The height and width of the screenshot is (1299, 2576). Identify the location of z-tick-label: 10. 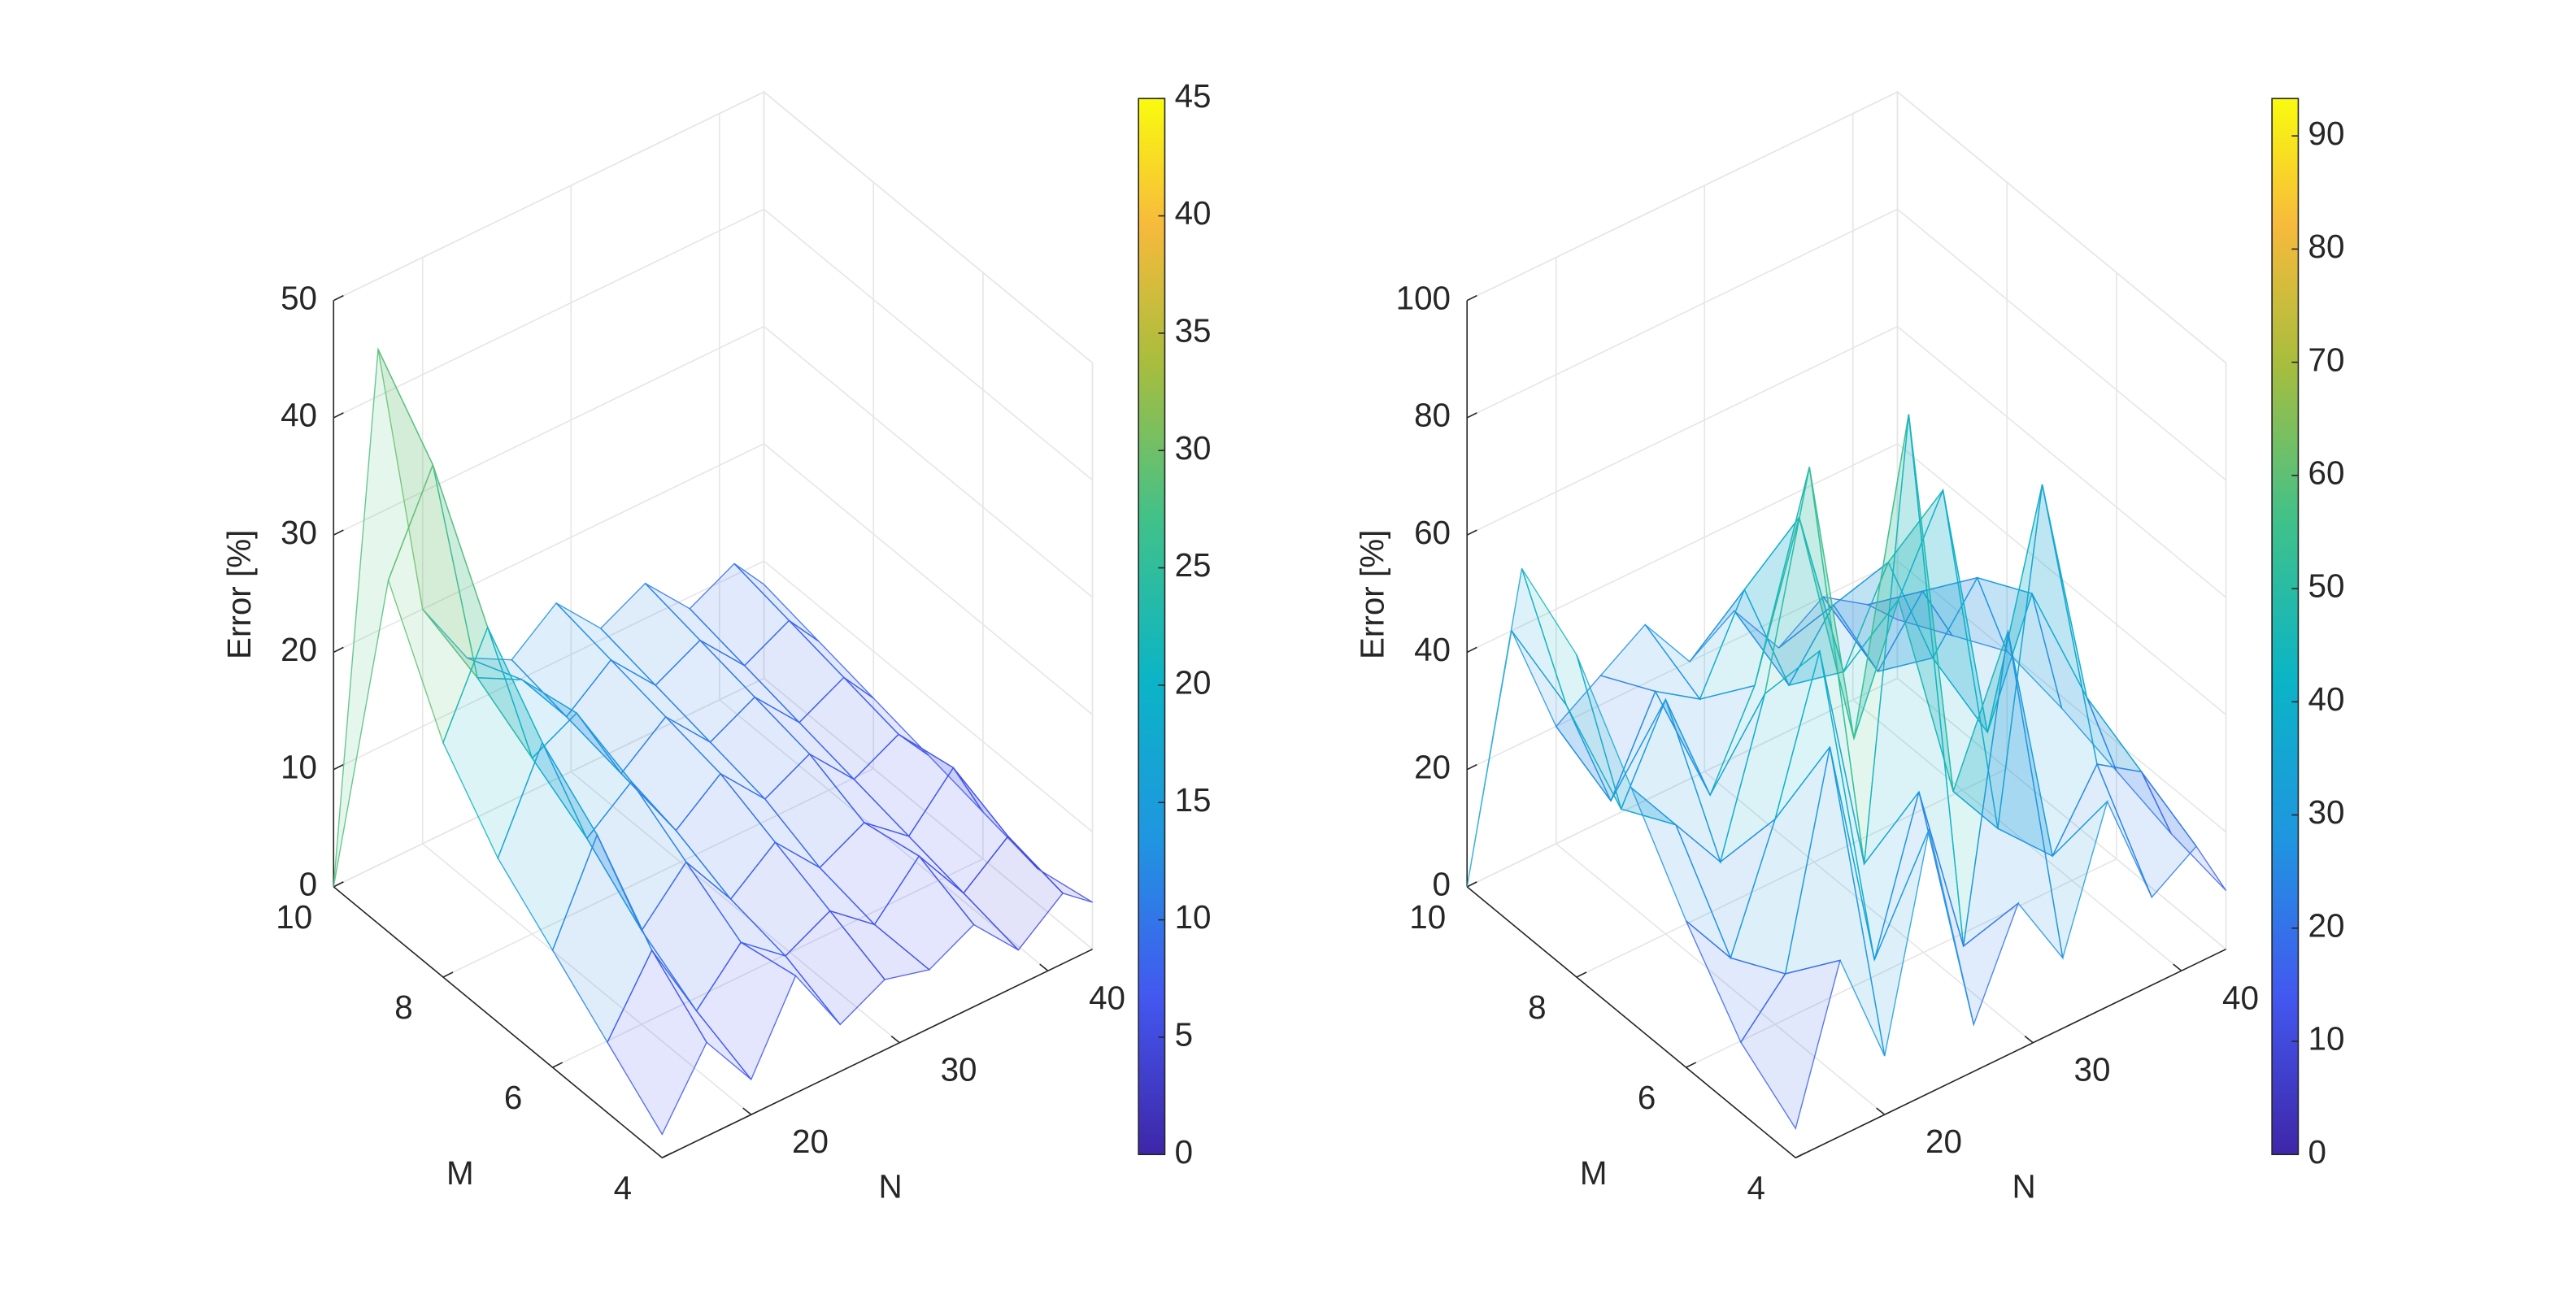
(299, 766).